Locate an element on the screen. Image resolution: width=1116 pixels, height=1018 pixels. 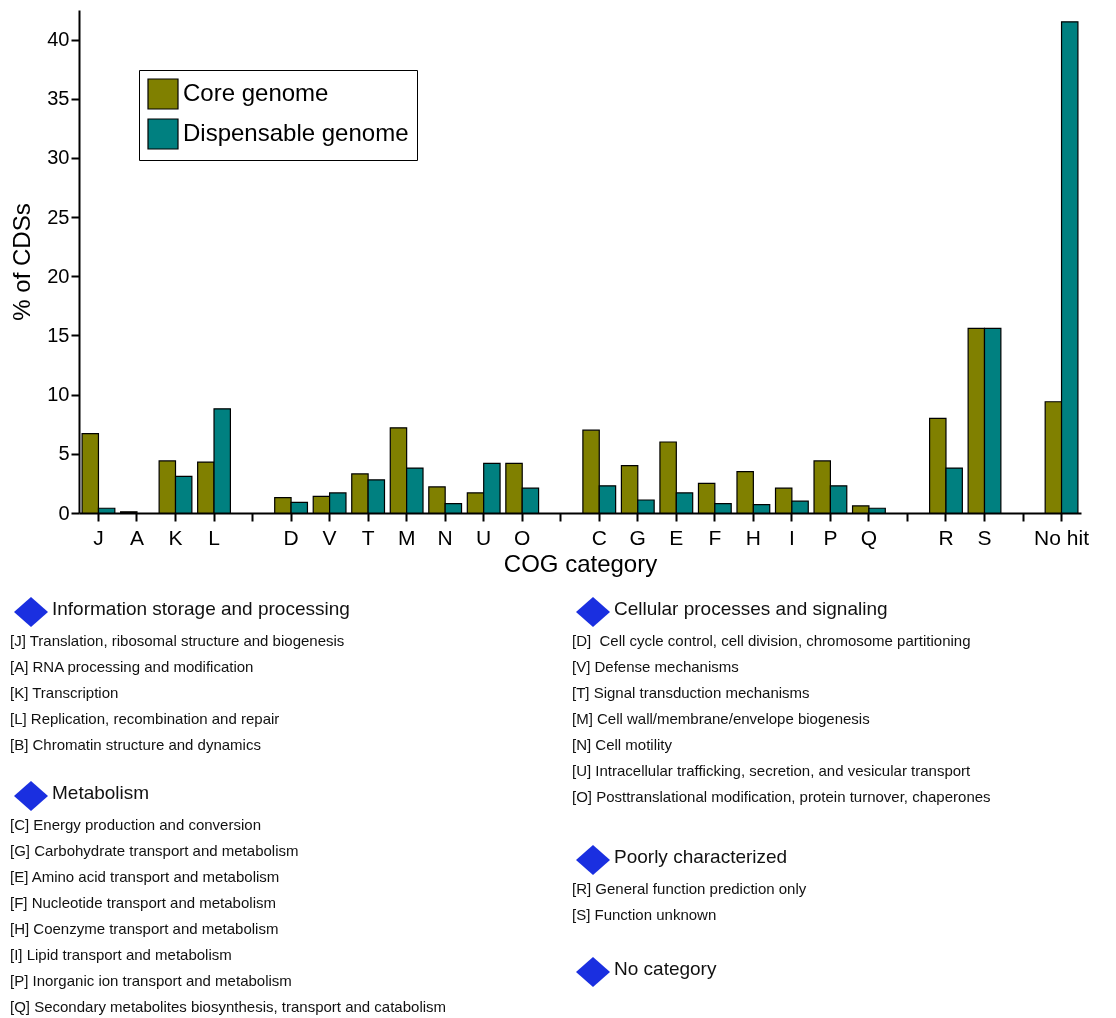
text: [D] Cell cycle control, cell division, chromosome partitioning is located at coordinates (771, 640).